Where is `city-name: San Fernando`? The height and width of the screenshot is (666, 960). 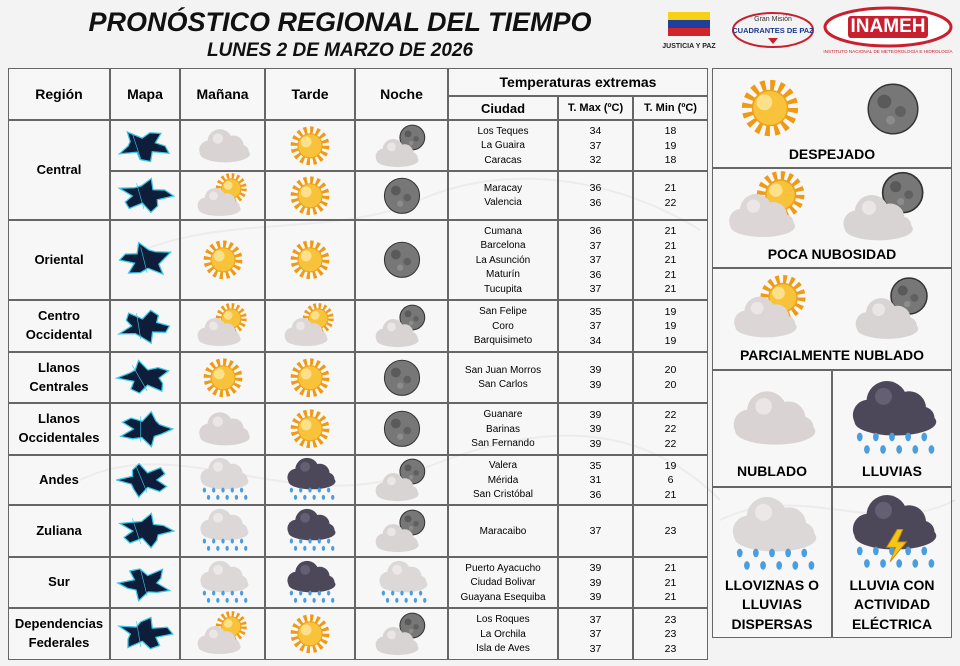 city-name: San Fernando is located at coordinates (503, 443).